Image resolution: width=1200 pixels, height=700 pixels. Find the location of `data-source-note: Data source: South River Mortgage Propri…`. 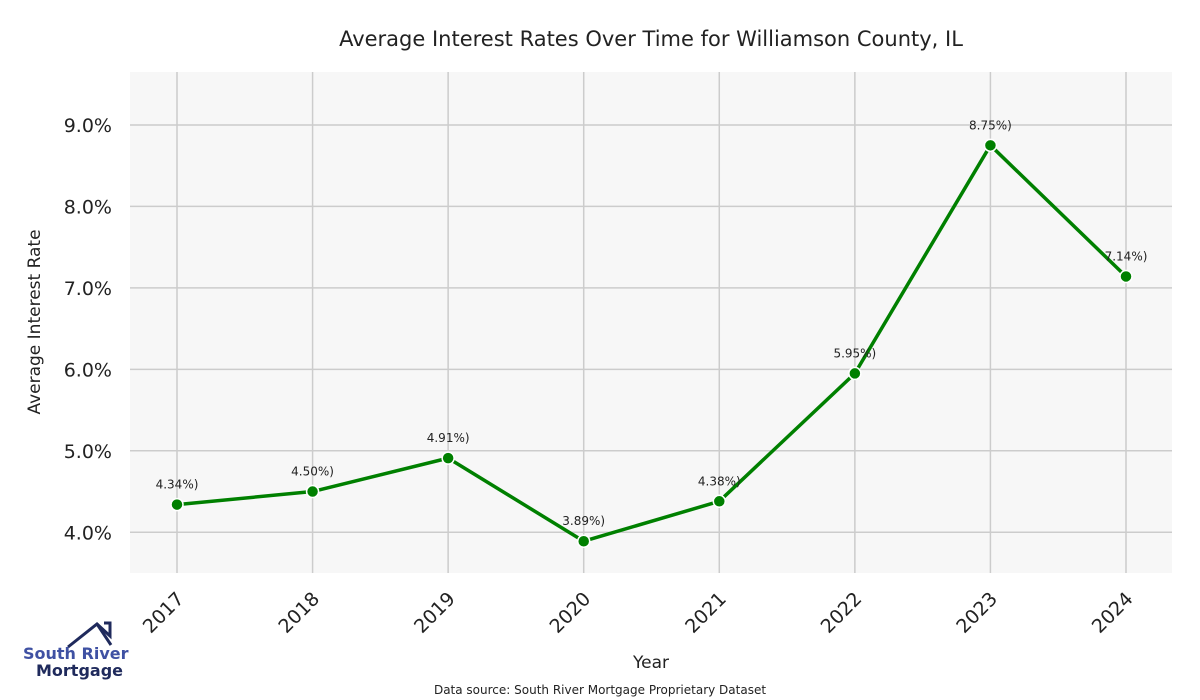

data-source-note: Data source: South River Mortgage Propri… is located at coordinates (600, 690).